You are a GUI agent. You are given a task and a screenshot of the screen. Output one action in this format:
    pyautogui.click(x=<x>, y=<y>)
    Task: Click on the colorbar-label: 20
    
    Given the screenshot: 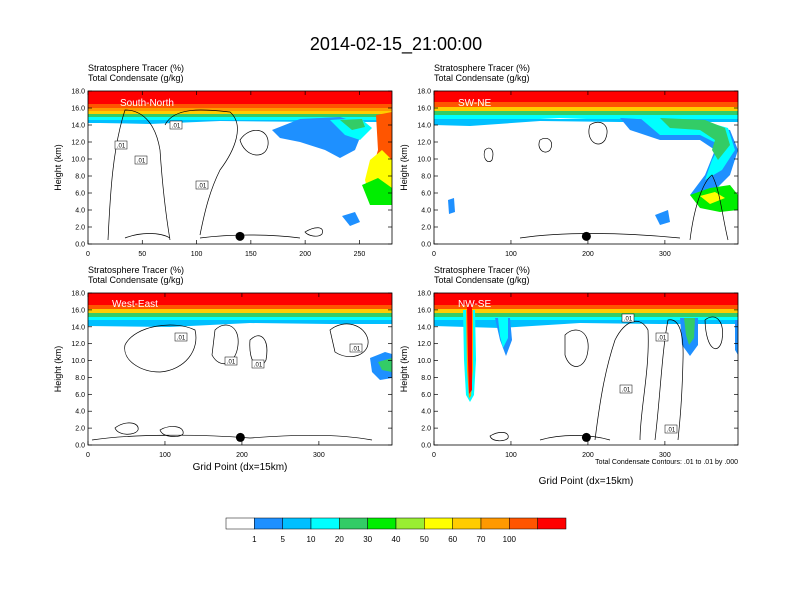 What is the action you would take?
    pyautogui.click(x=339, y=539)
    